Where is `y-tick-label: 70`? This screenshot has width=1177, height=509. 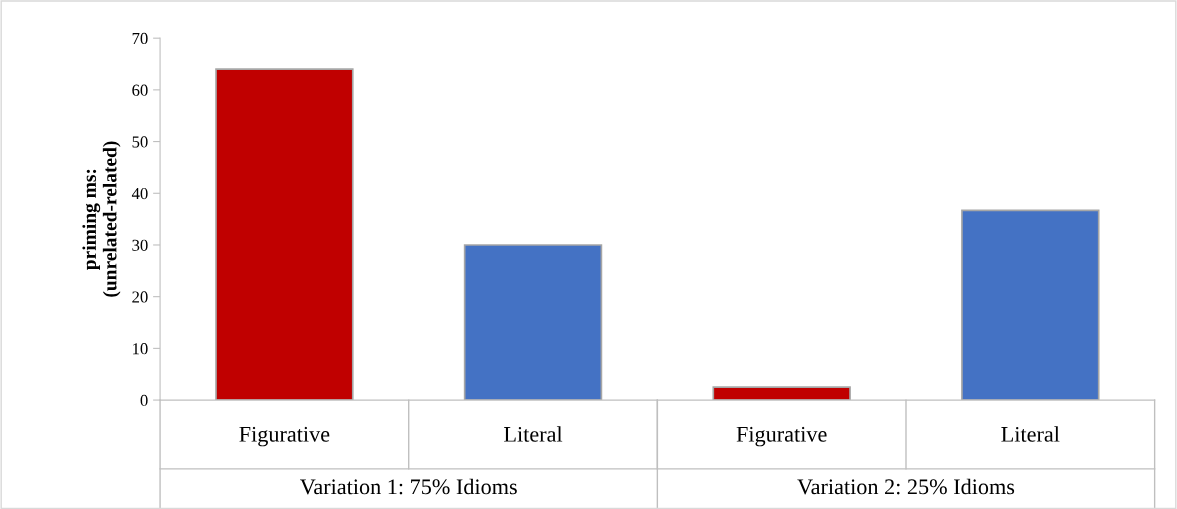 y-tick-label: 70 is located at coordinates (140, 38).